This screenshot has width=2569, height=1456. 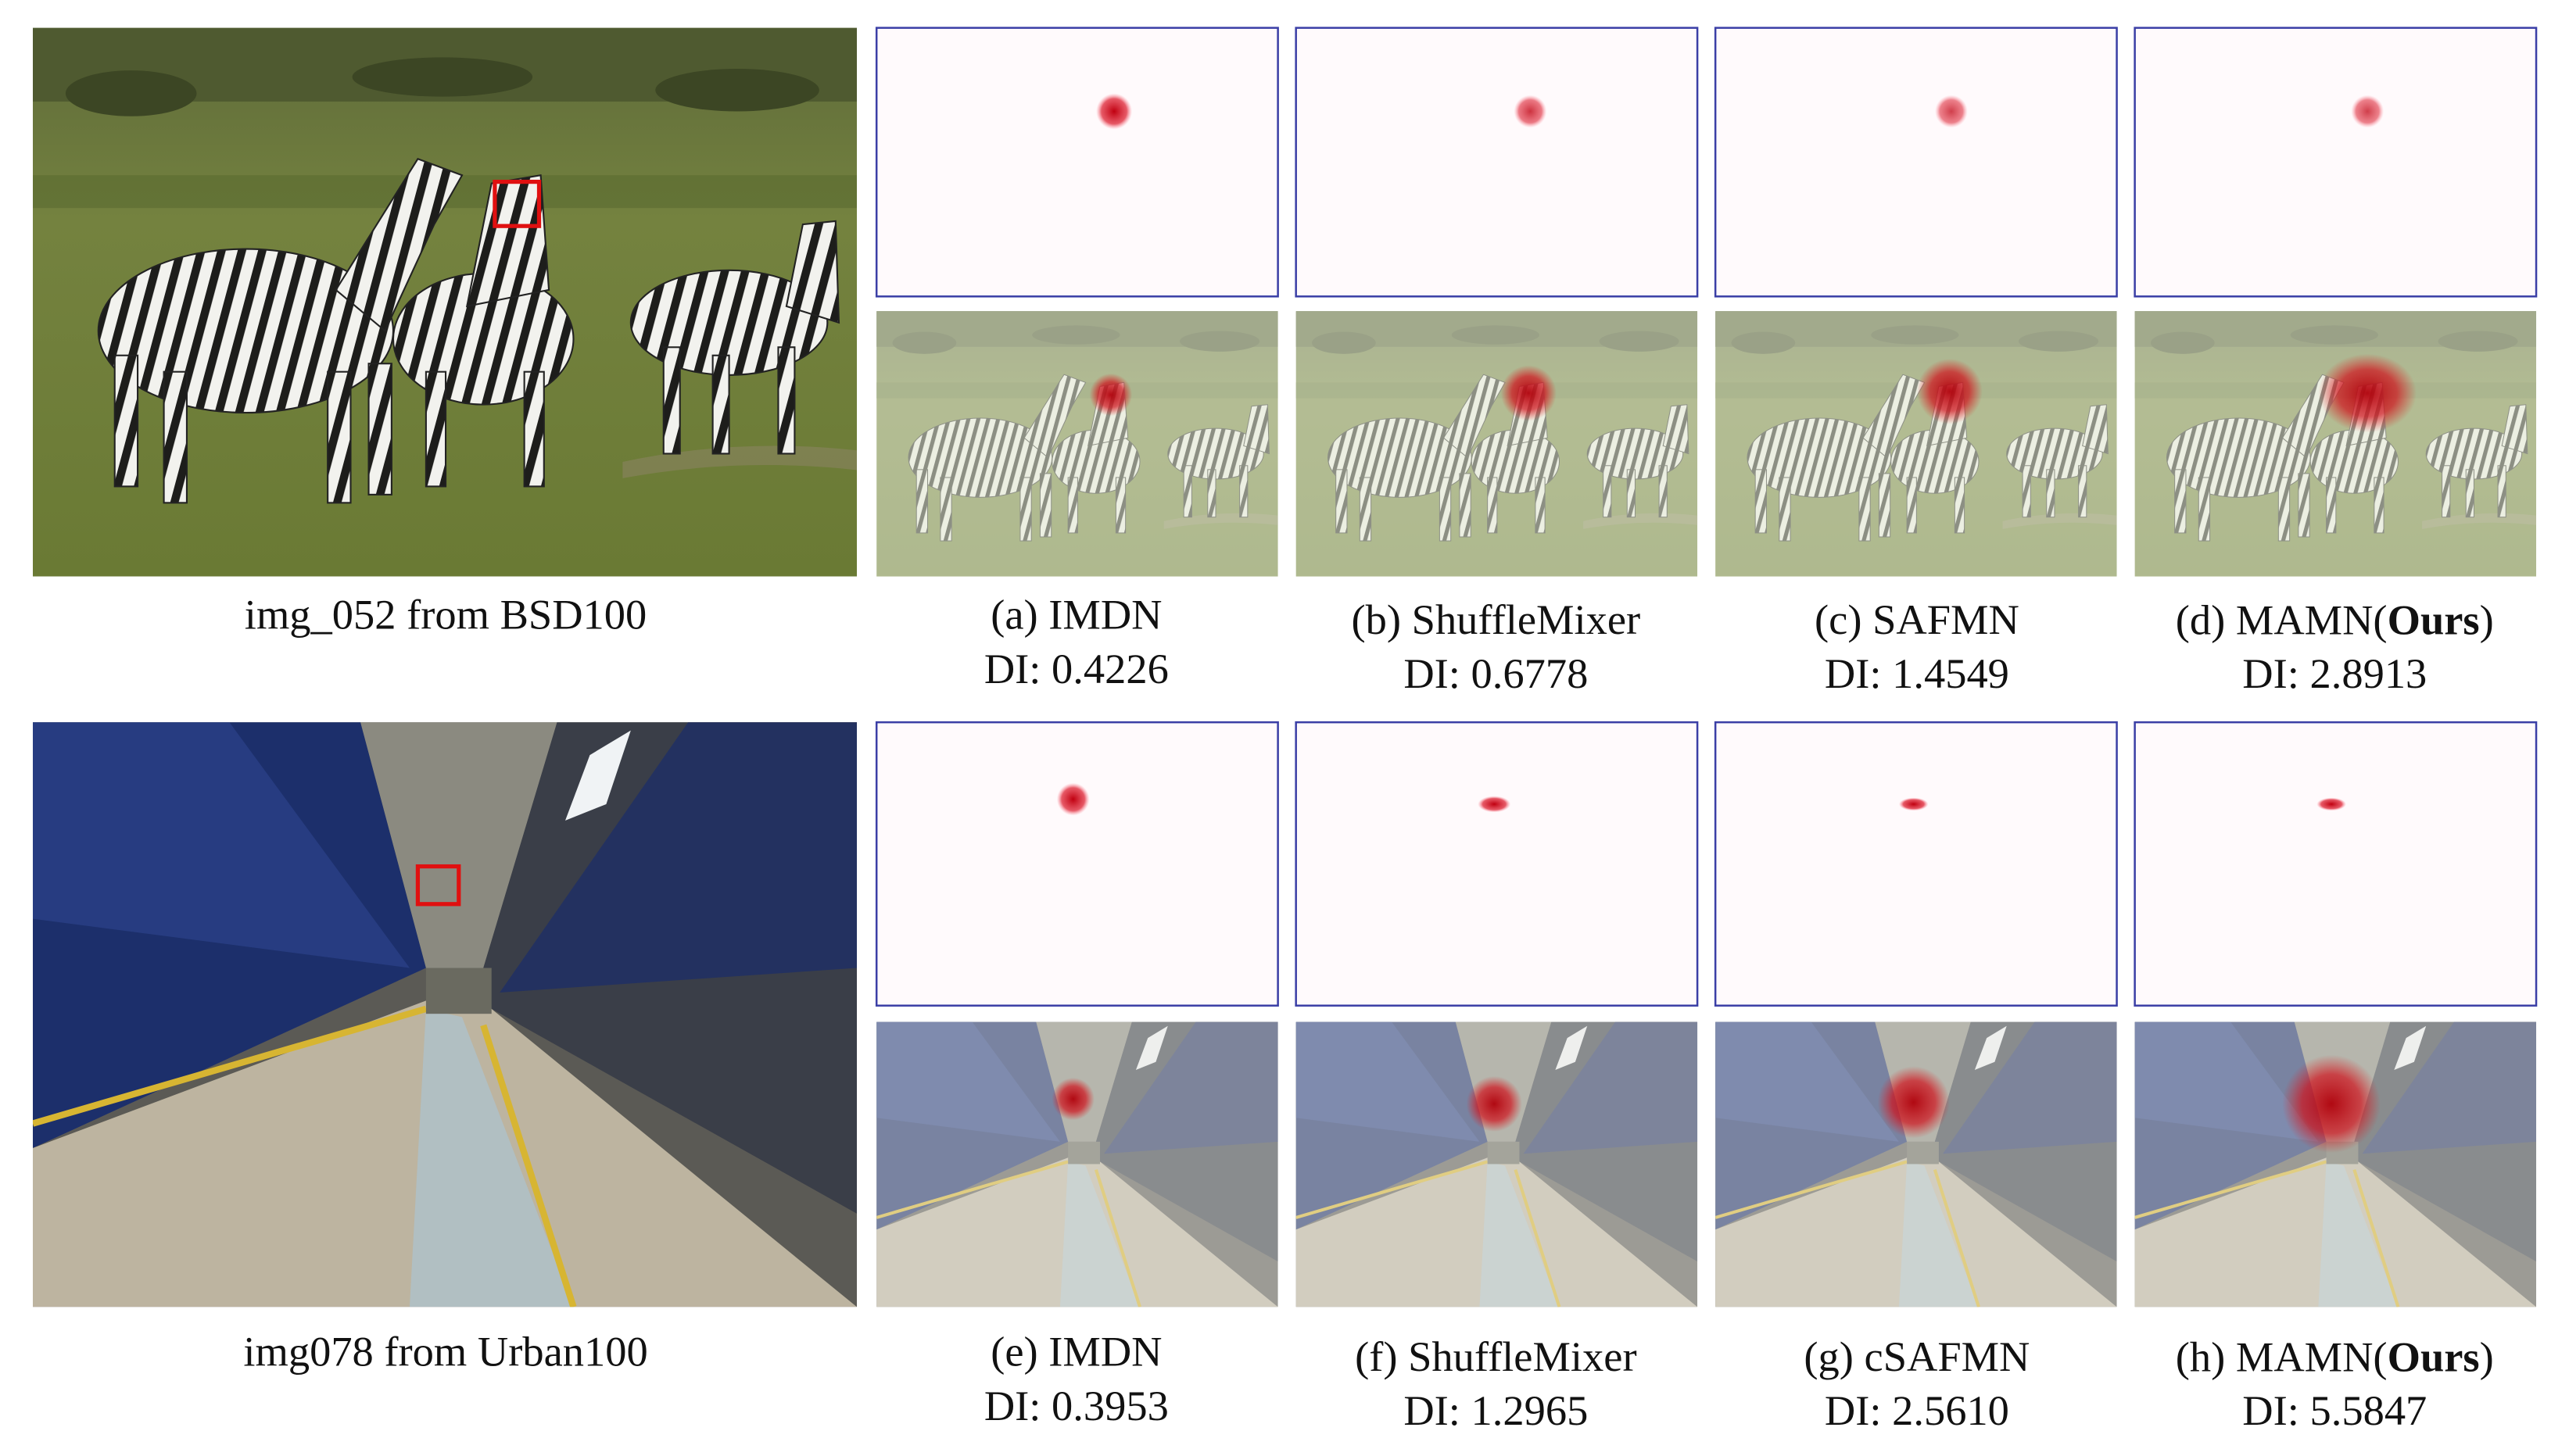 I want to click on method-score: DI: 0.4226, so click(x=1076, y=668).